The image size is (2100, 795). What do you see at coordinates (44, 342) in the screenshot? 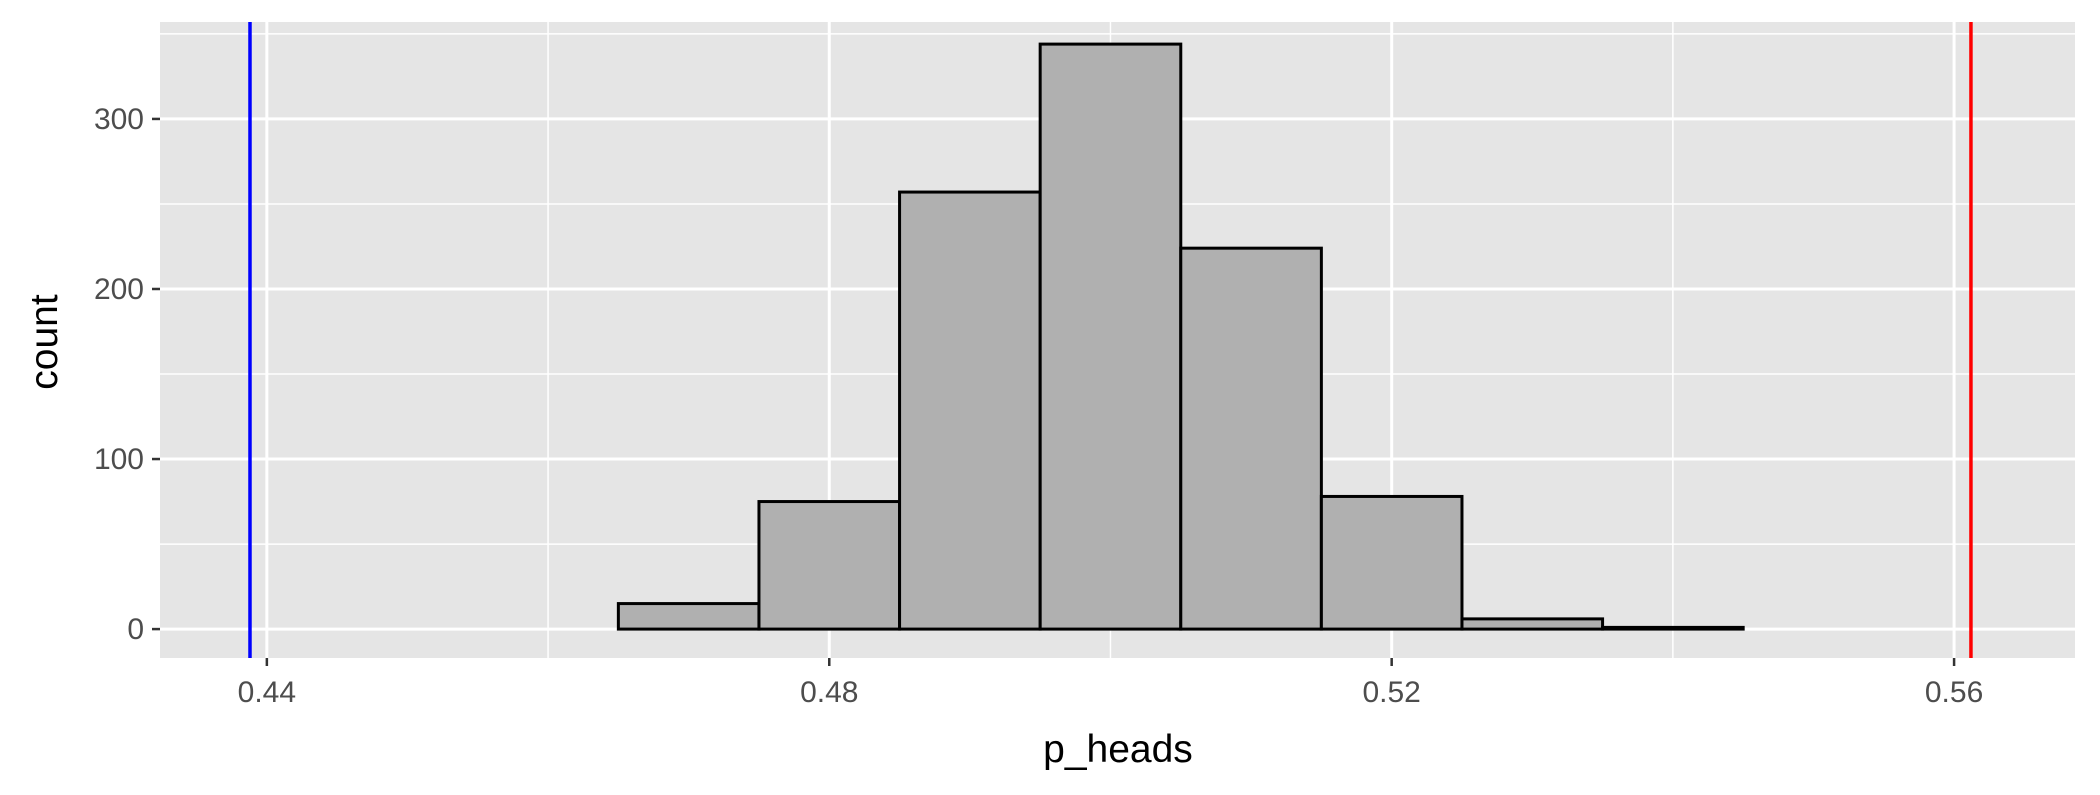
I see `y-axis-title: count` at bounding box center [44, 342].